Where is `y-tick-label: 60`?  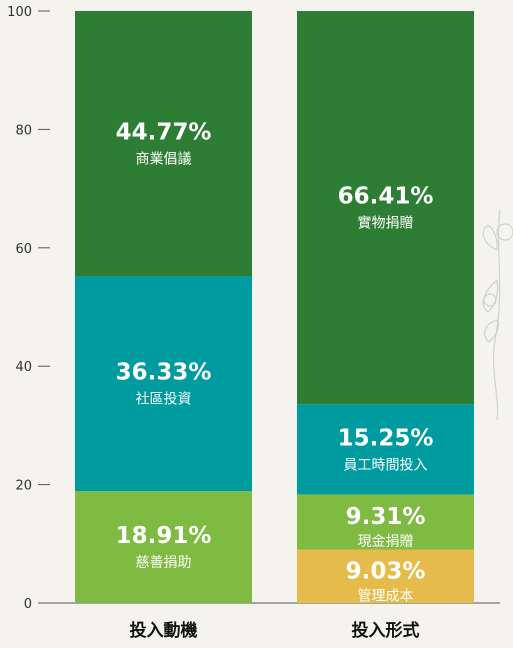 y-tick-label: 60 is located at coordinates (23, 249).